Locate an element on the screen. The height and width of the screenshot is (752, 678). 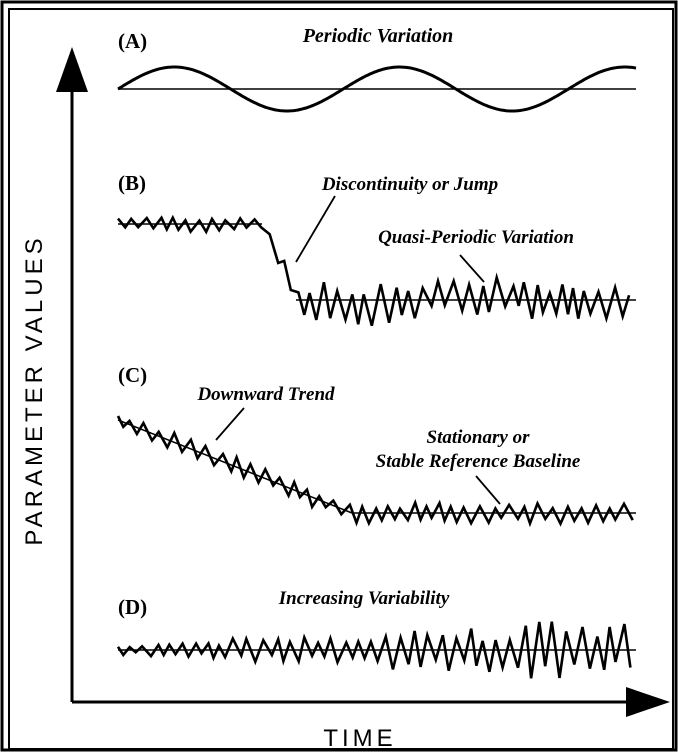
panel-b-quasi-pointer is located at coordinates (472, 268).